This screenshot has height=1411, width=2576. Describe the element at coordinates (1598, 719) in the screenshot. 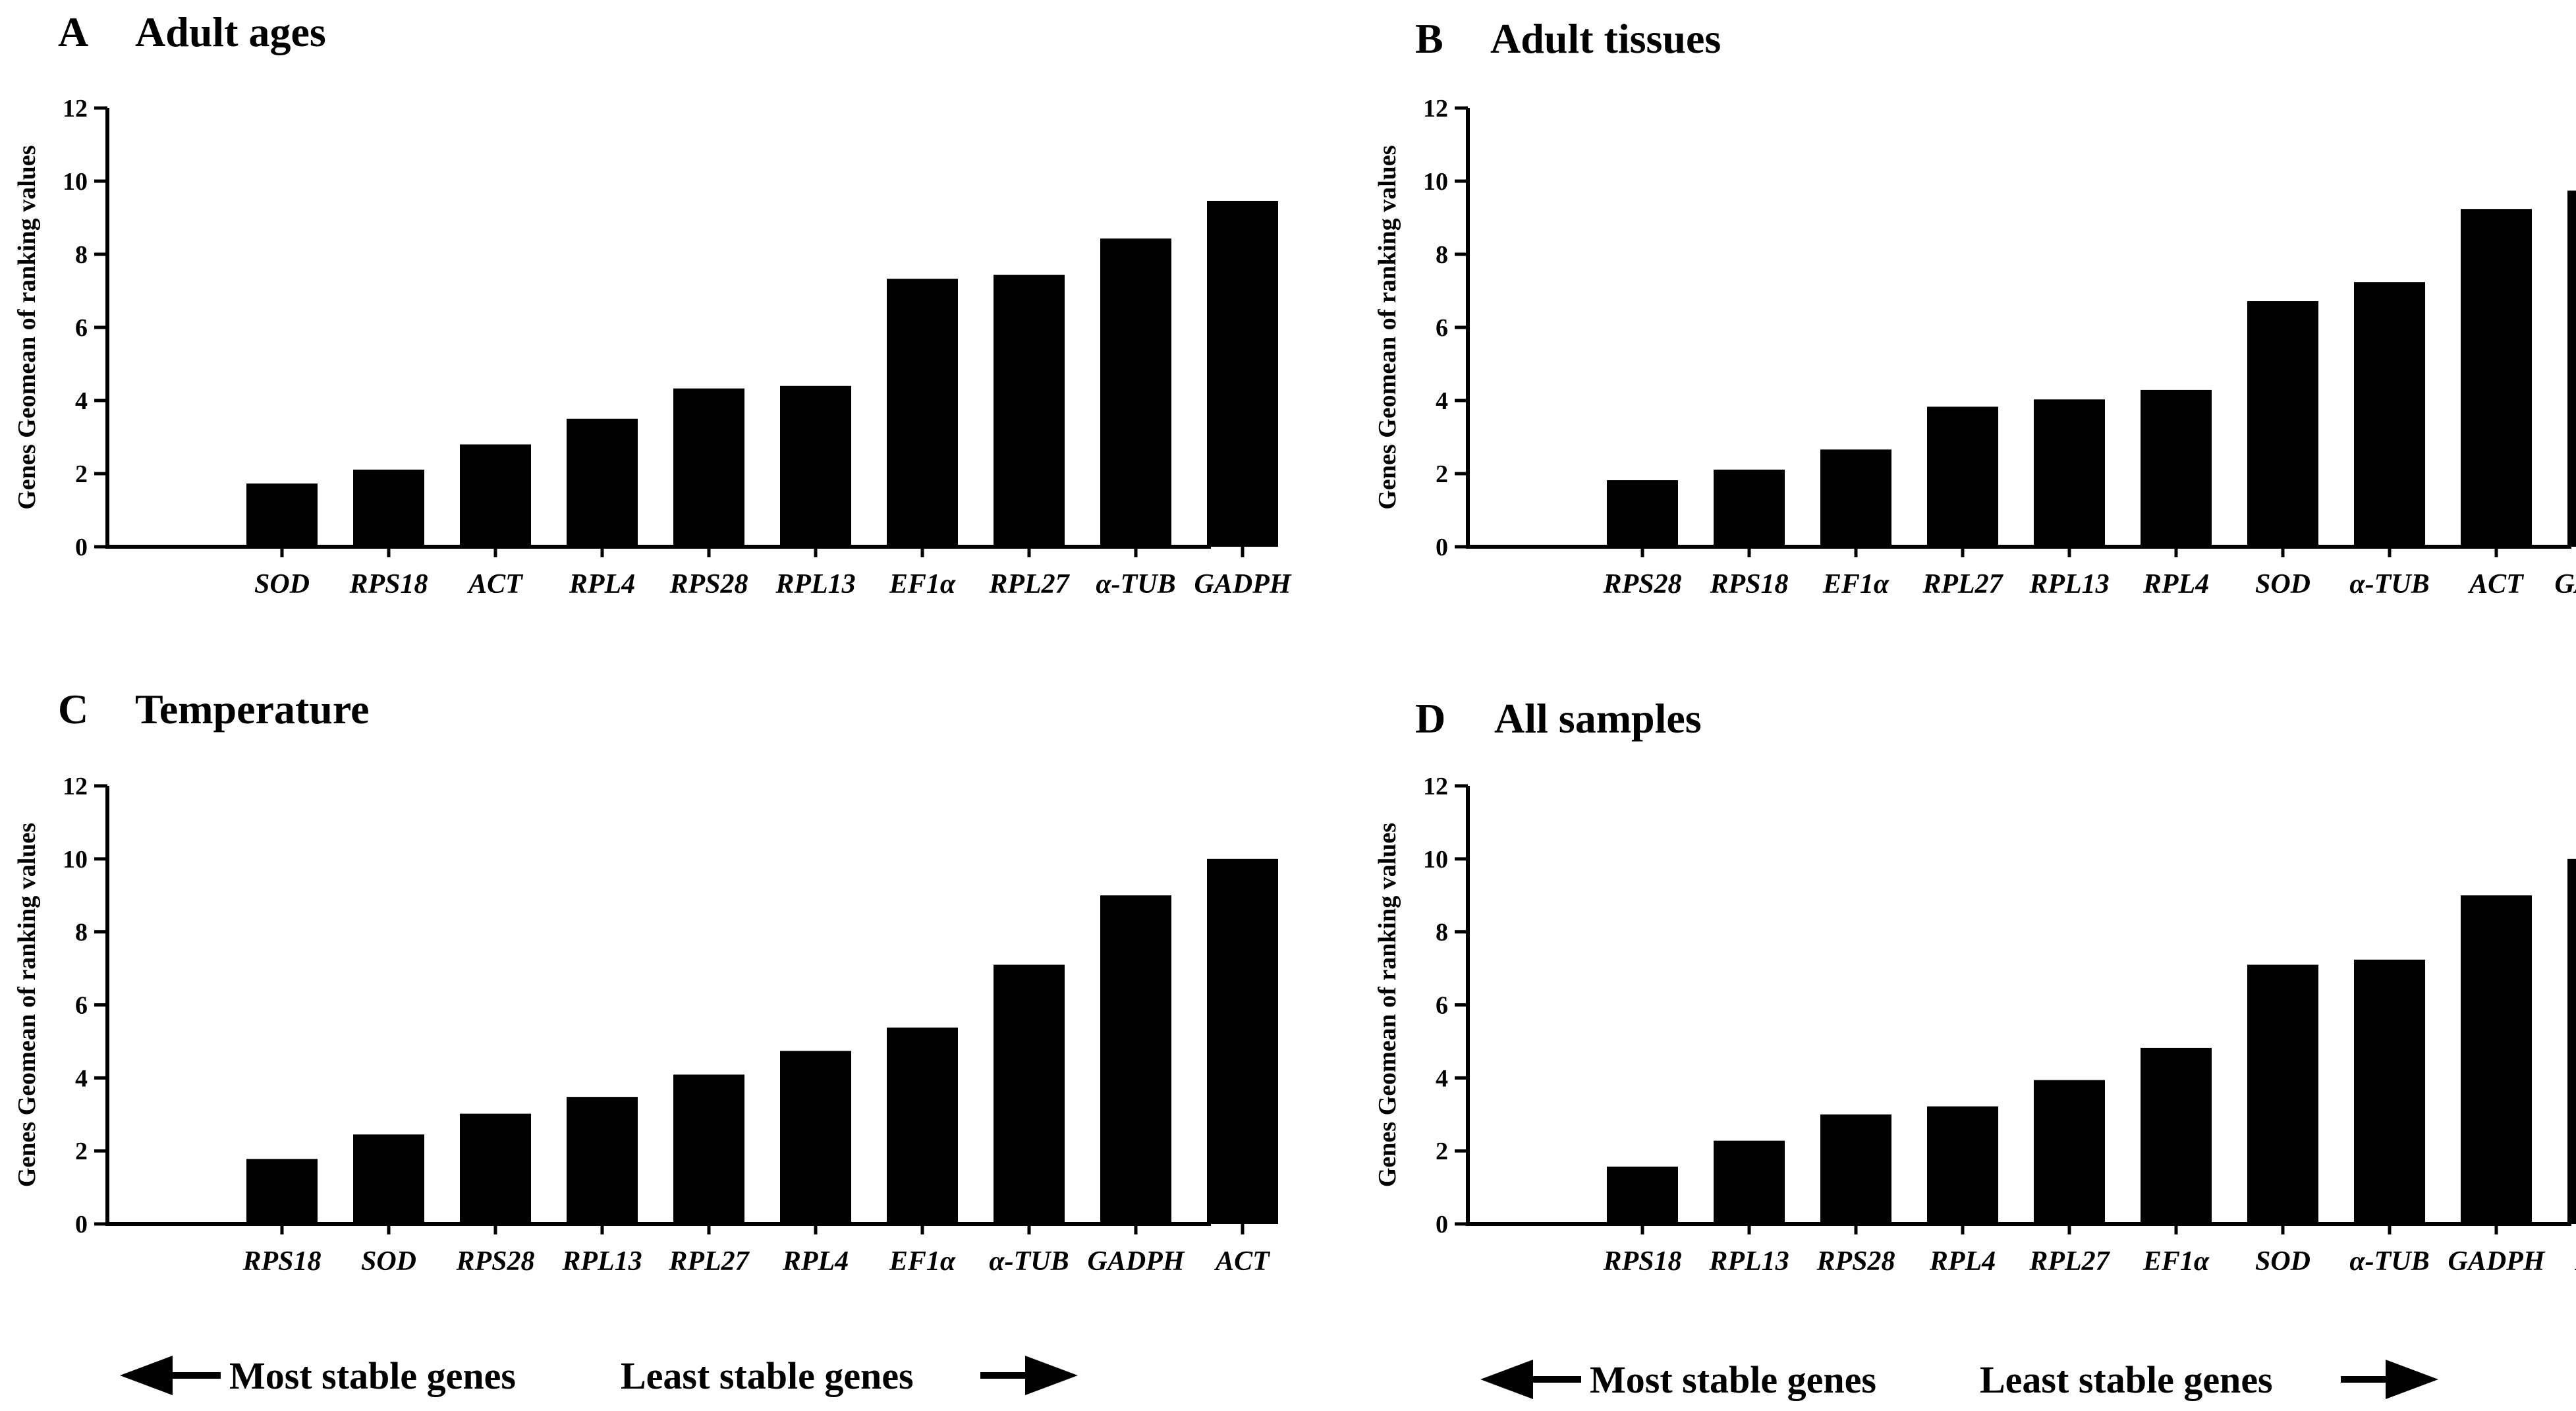

I see `panel-d-title: All samples` at that location.